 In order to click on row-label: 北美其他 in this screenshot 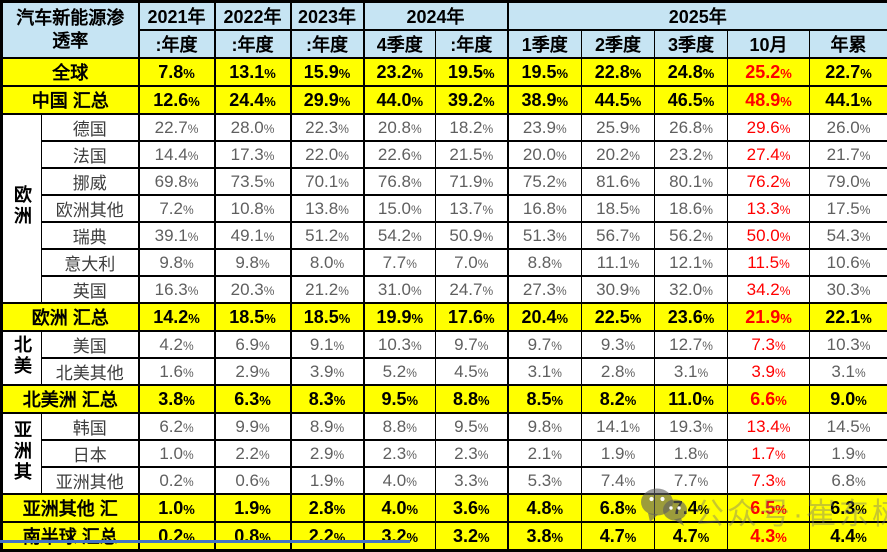, I will do `click(90, 371)`.